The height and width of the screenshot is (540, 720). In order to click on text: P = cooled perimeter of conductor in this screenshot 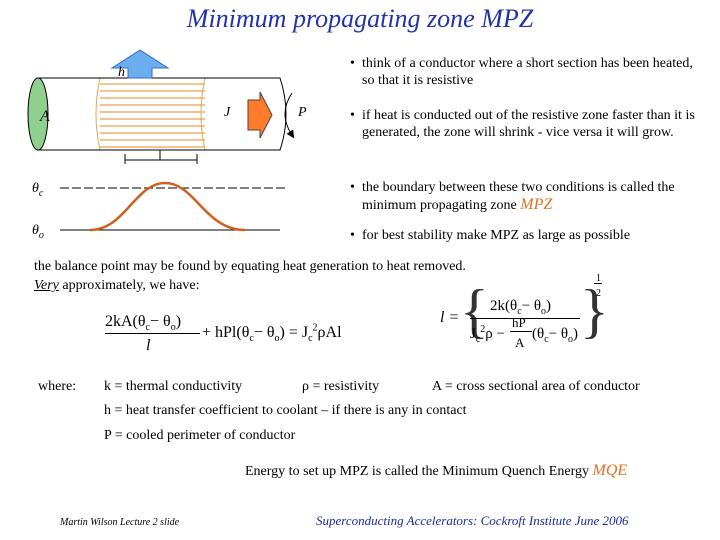, I will do `click(200, 435)`.